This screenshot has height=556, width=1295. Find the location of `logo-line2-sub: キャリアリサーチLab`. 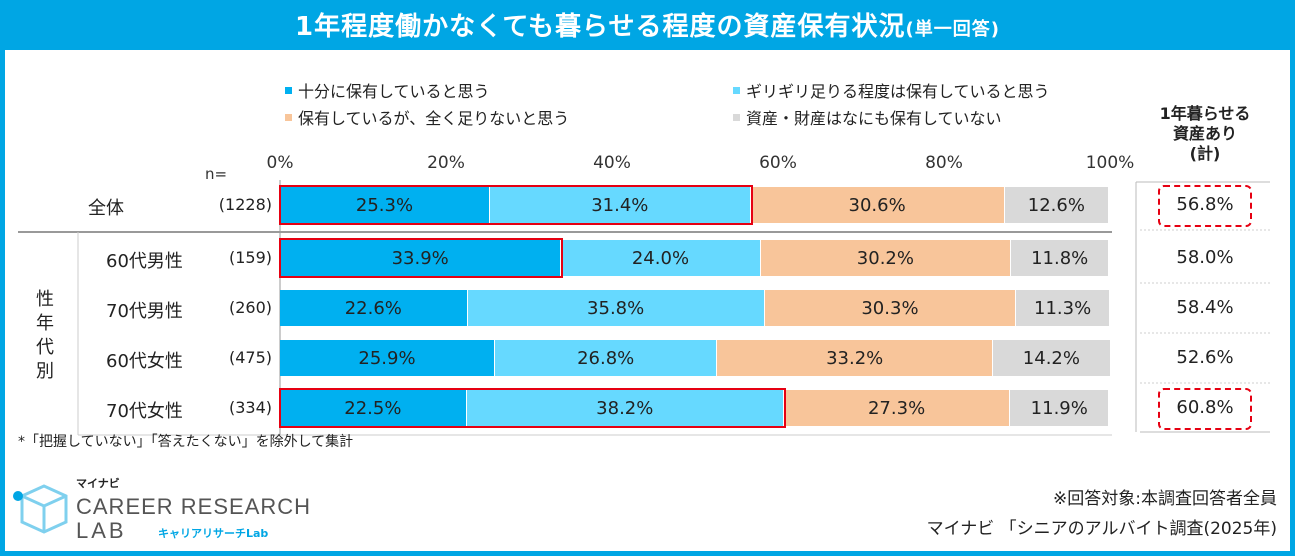

logo-line2-sub: キャリアリサーチLab is located at coordinates (213, 533).